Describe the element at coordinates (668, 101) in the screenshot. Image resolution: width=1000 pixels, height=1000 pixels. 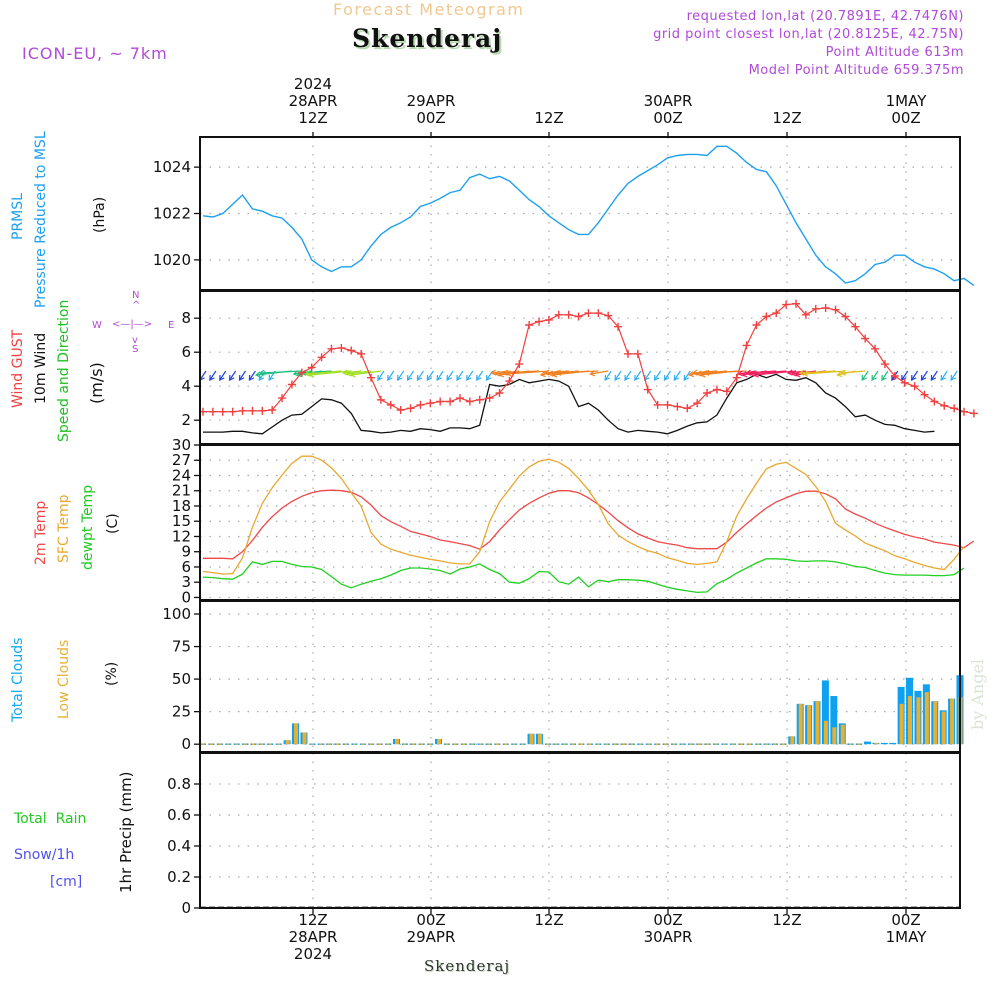
I see `top-axis-tick-line: 30APR` at that location.